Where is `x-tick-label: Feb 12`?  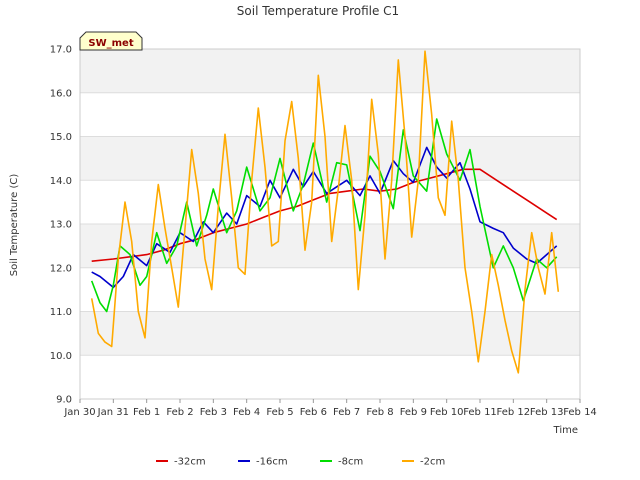
x-tick-label: Feb 12 is located at coordinates (514, 412).